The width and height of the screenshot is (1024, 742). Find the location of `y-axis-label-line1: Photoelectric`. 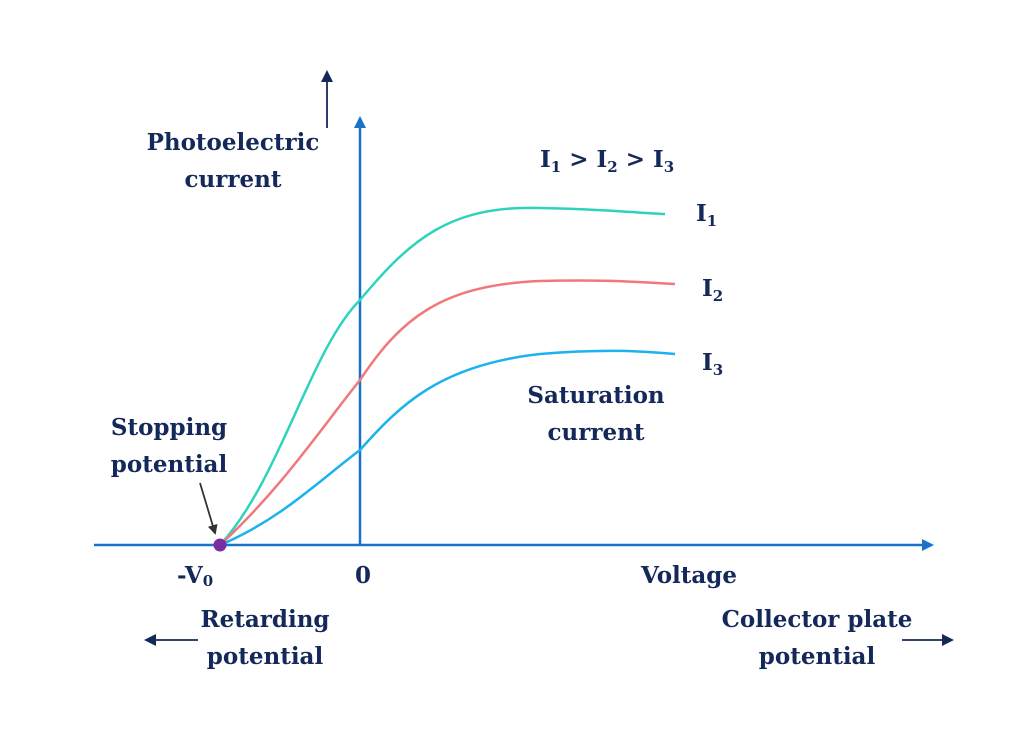

y-axis-label-line1: Photoelectric is located at coordinates (233, 142).